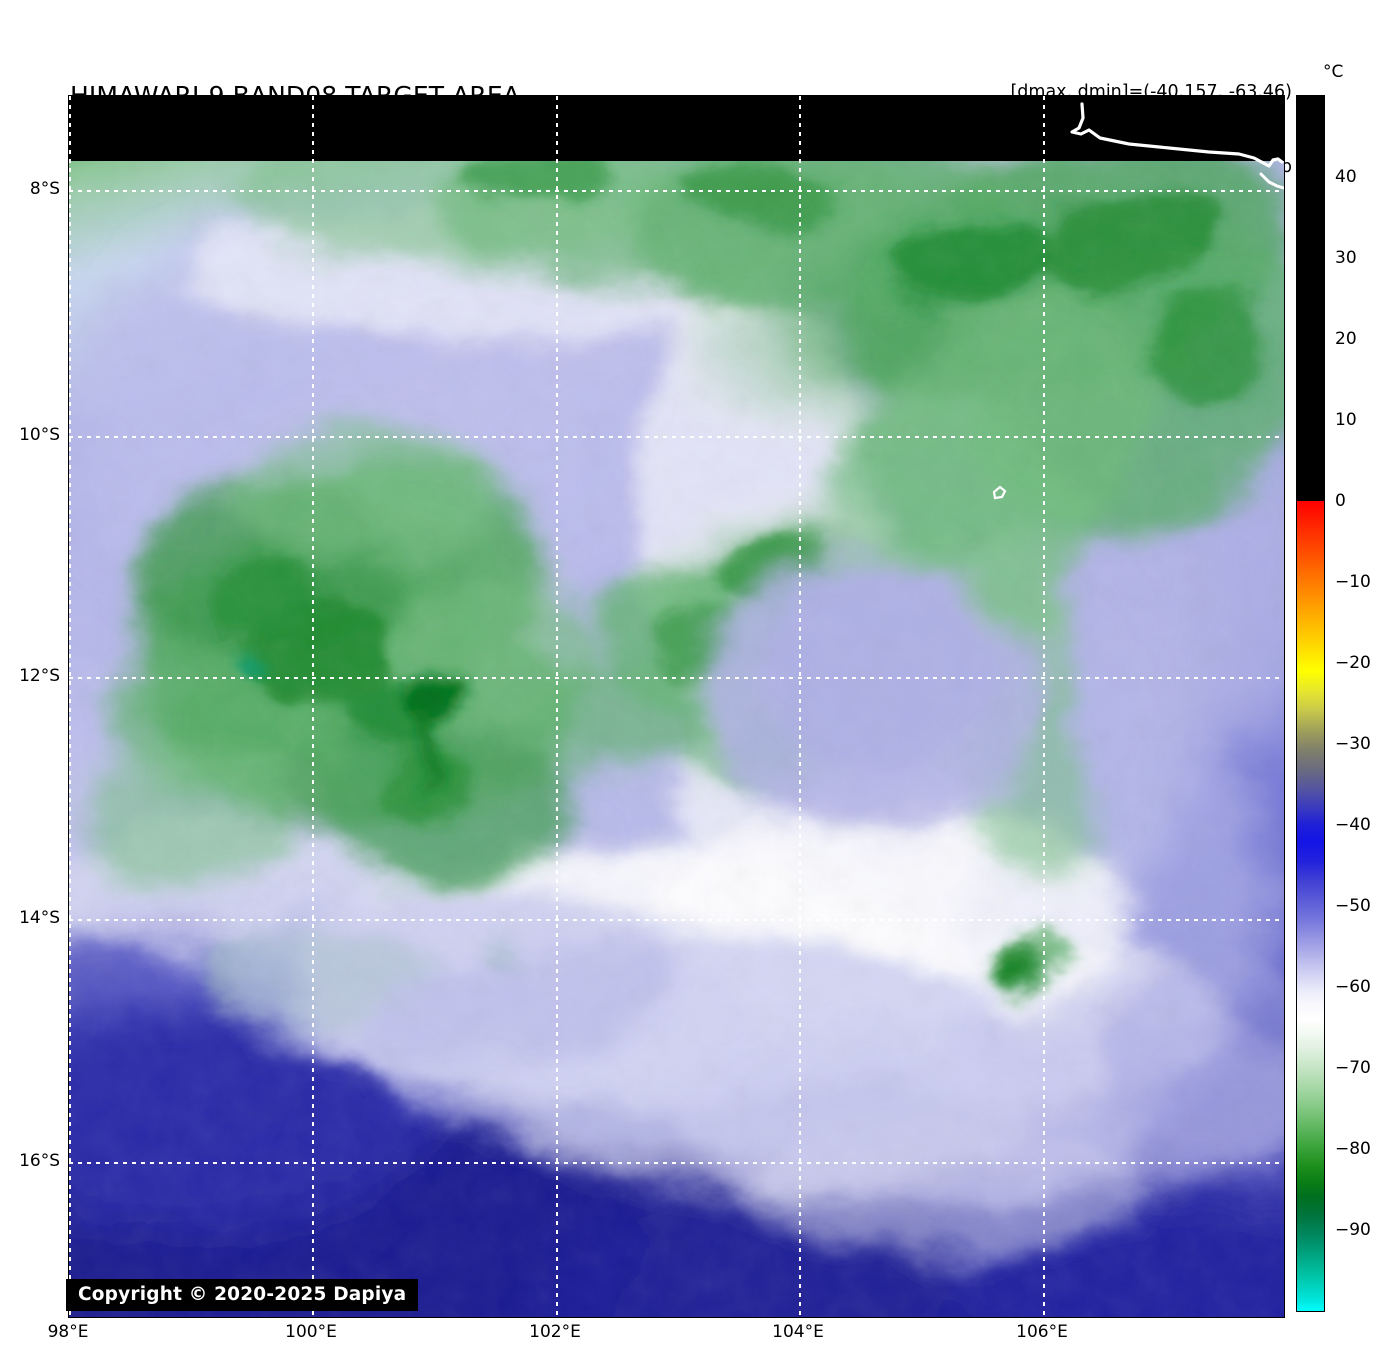 Image resolution: width=1388 pixels, height=1359 pixels. What do you see at coordinates (1353, 987) in the screenshot?
I see `cbar-tick-m60: −60` at bounding box center [1353, 987].